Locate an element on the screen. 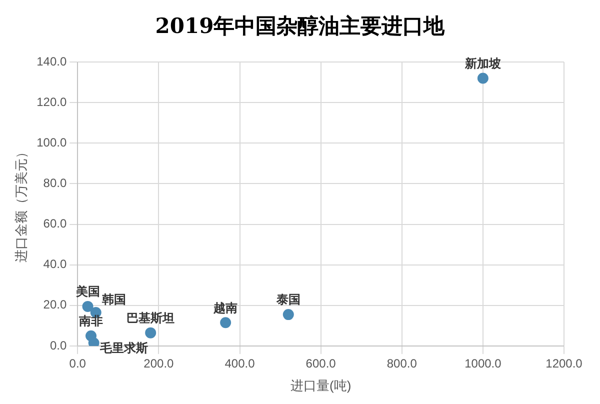  y-tick-label: 40.0 is located at coordinates (55, 264).